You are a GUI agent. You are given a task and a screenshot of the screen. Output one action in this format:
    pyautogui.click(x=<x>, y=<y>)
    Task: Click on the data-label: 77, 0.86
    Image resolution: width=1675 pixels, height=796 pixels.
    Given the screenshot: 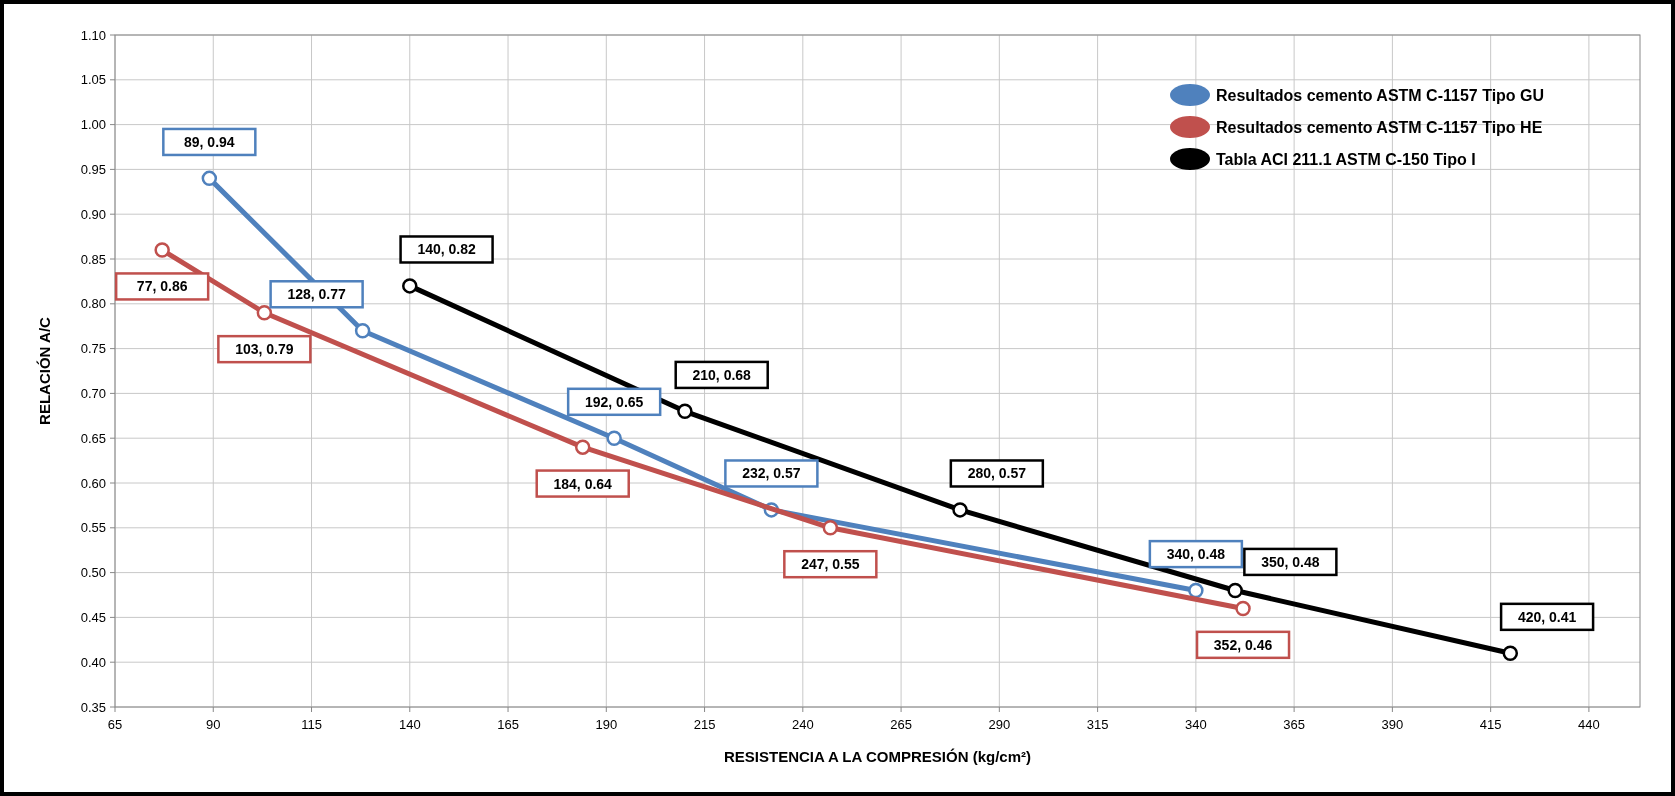 What is the action you would take?
    pyautogui.click(x=162, y=286)
    